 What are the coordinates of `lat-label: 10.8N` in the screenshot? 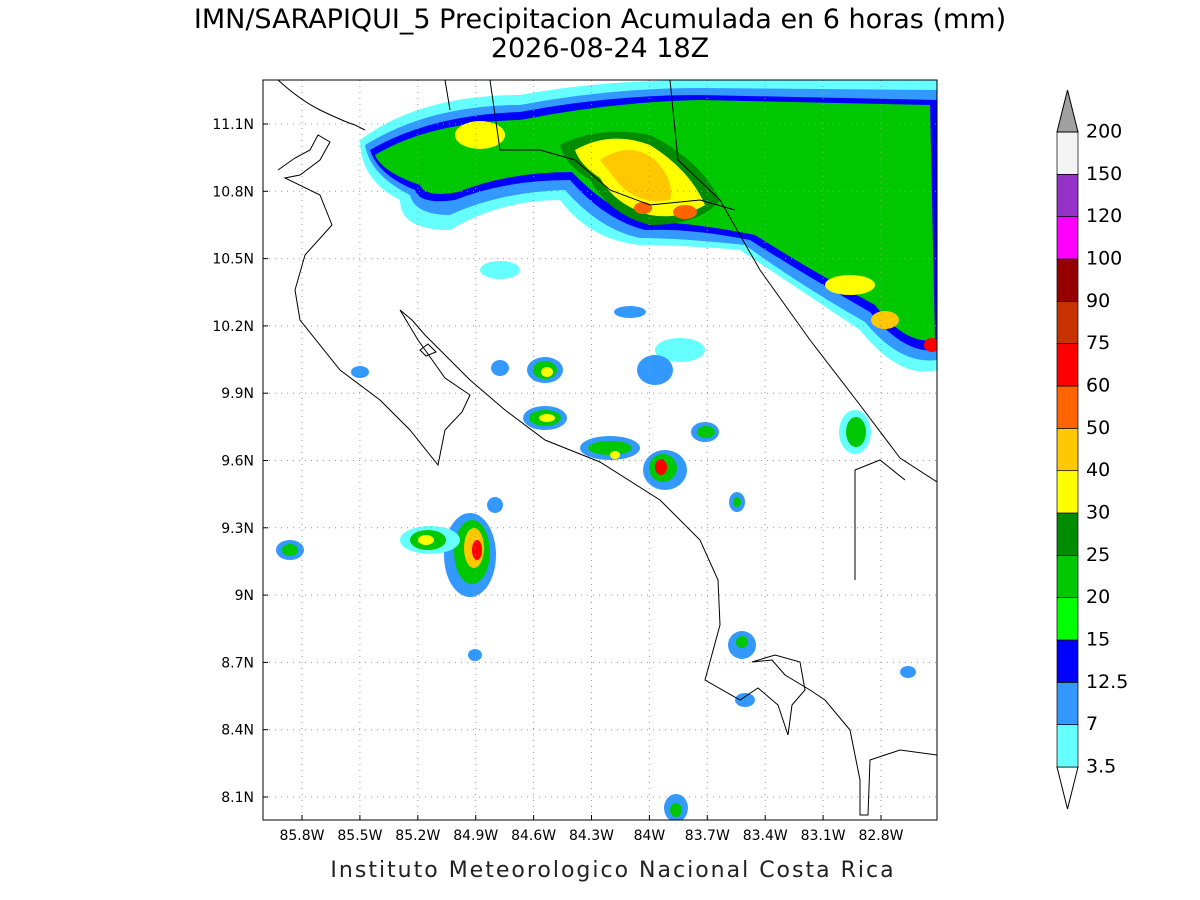 It's located at (233, 192).